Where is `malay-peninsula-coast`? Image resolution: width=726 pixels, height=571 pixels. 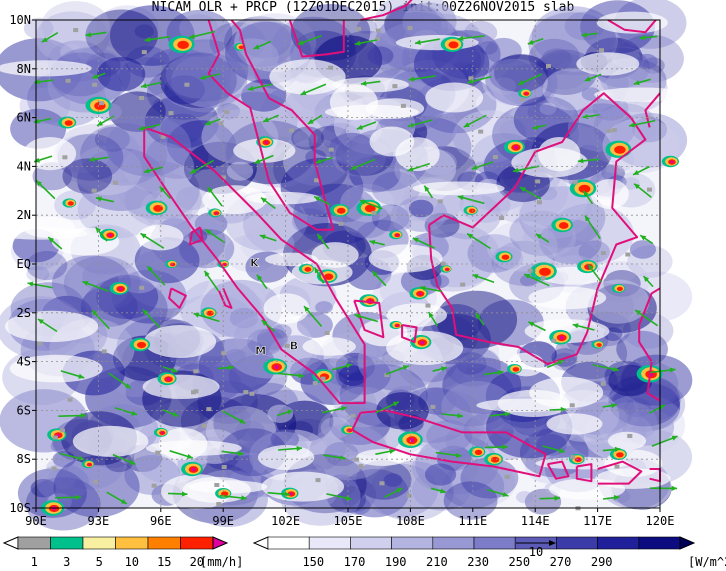 malay-peninsula-coast is located at coordinates (271, 125).